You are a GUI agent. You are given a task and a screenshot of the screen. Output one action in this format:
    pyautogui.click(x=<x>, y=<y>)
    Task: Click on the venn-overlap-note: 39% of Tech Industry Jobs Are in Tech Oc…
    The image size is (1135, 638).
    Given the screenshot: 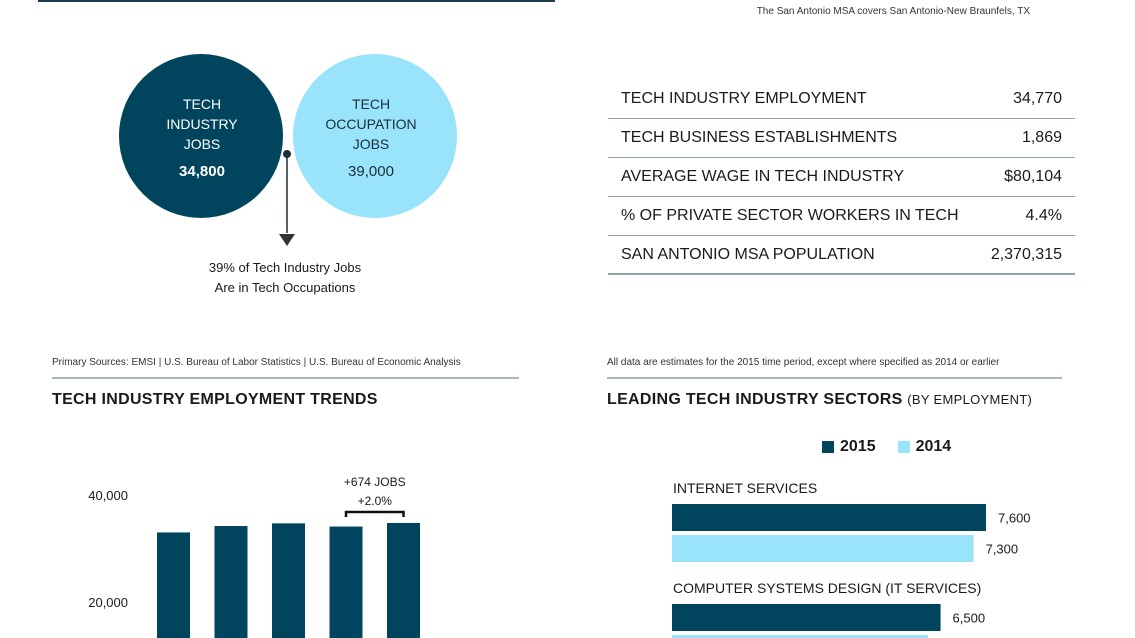 What is the action you would take?
    pyautogui.click(x=285, y=277)
    